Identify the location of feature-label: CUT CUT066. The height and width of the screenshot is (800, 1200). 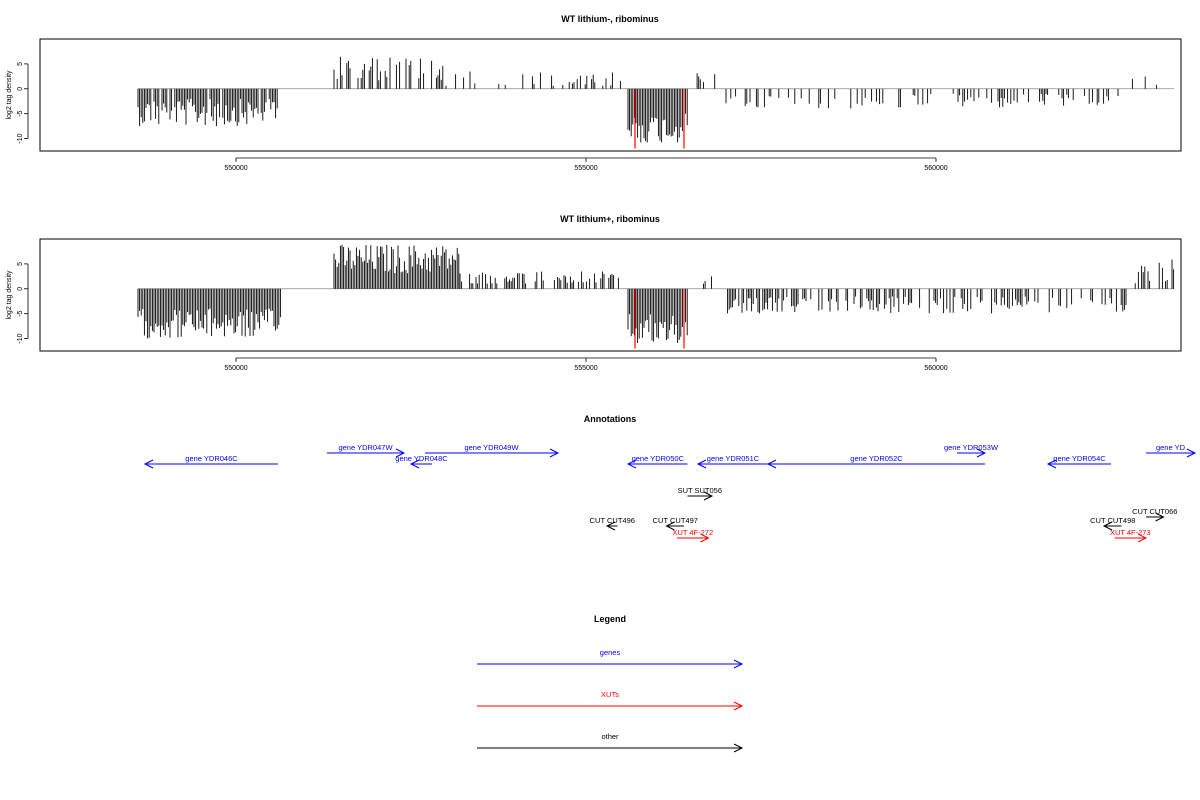
(1154, 511).